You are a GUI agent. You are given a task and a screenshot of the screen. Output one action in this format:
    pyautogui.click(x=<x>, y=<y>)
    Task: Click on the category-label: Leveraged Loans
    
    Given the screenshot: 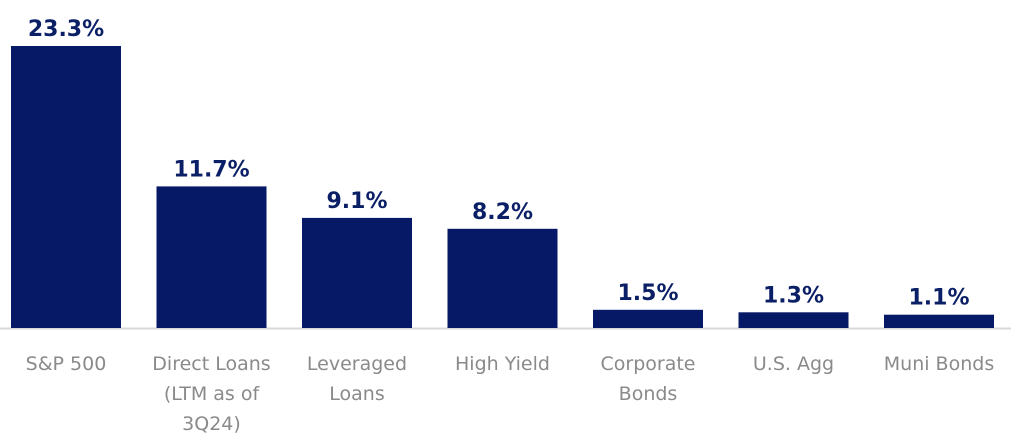 What is the action you would take?
    pyautogui.click(x=357, y=379)
    